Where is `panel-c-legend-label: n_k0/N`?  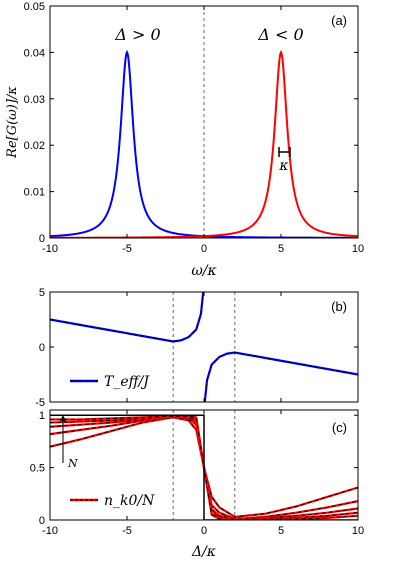 panel-c-legend-label: n_k0/N is located at coordinates (129, 501).